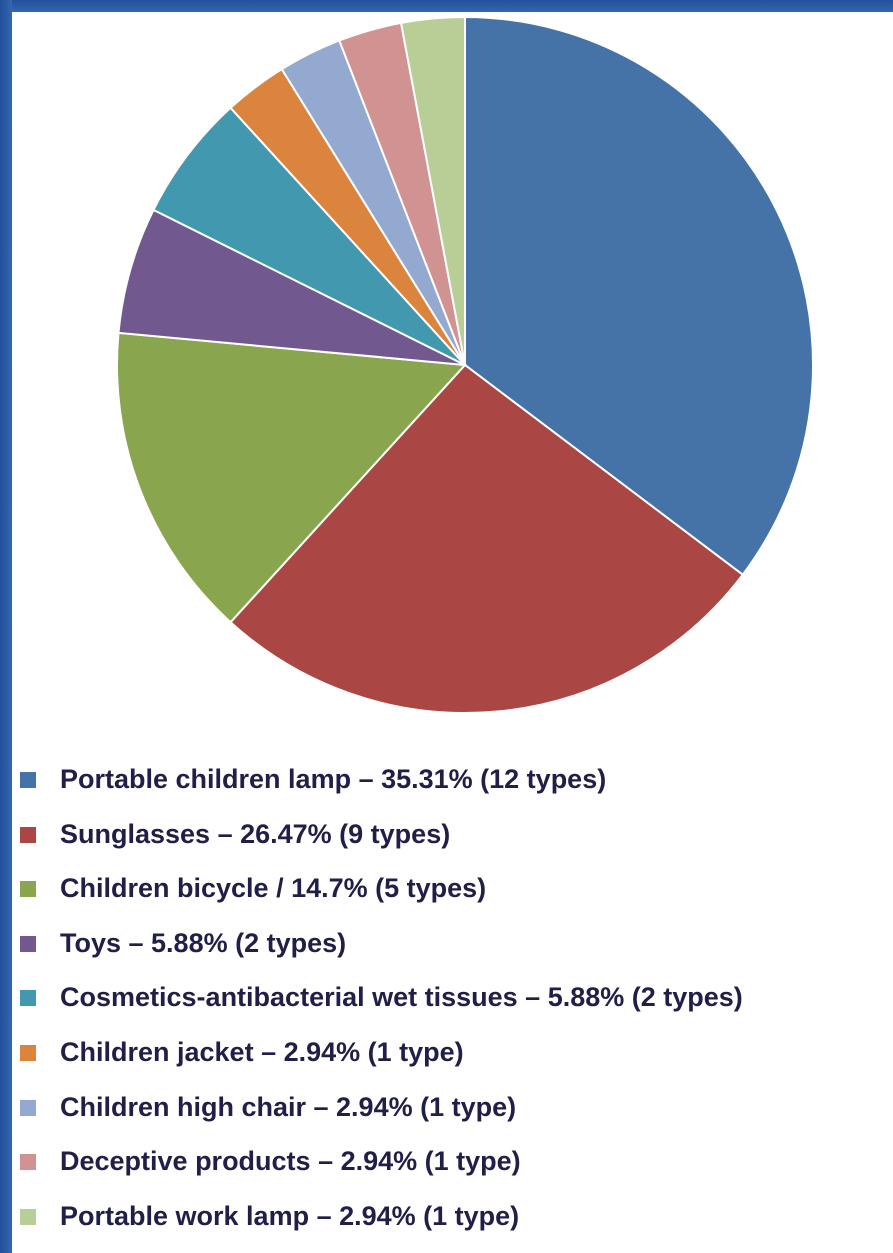 Image resolution: width=893 pixels, height=1253 pixels. Describe the element at coordinates (446, 6) in the screenshot. I see `slide-top-border` at that location.